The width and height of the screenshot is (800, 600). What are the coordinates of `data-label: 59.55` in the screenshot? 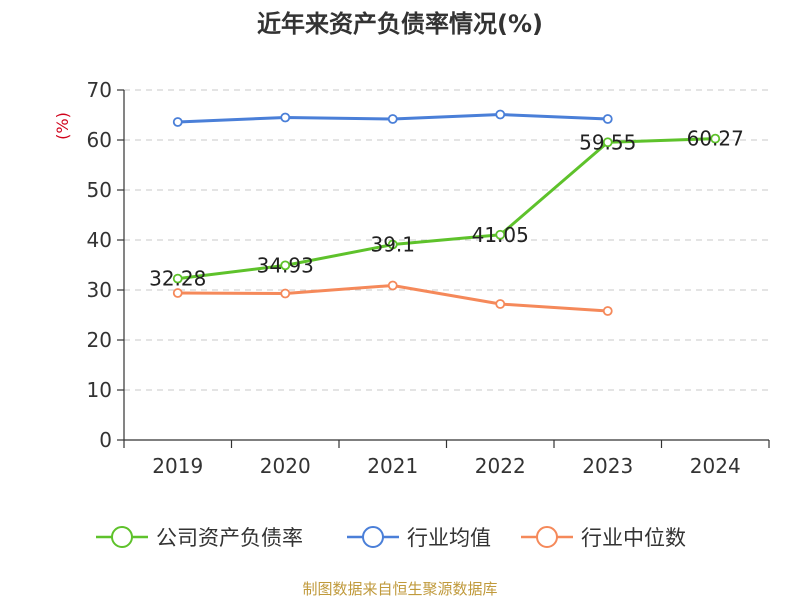 It's located at (607, 142).